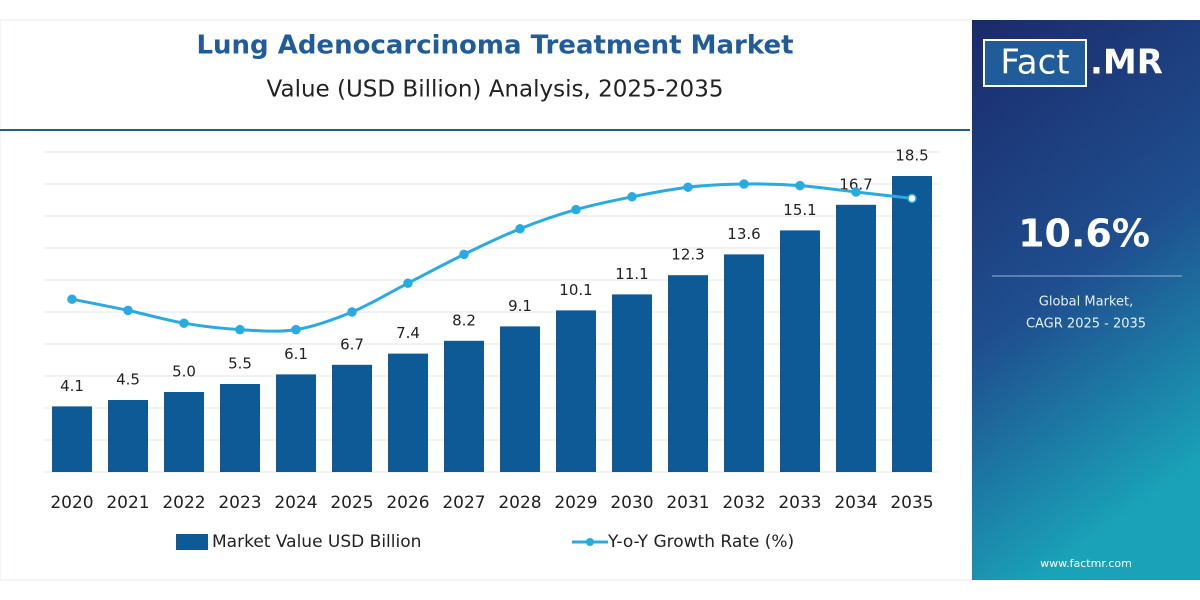 The width and height of the screenshot is (1200, 600). What do you see at coordinates (463, 503) in the screenshot?
I see `x-tick-label: 2027` at bounding box center [463, 503].